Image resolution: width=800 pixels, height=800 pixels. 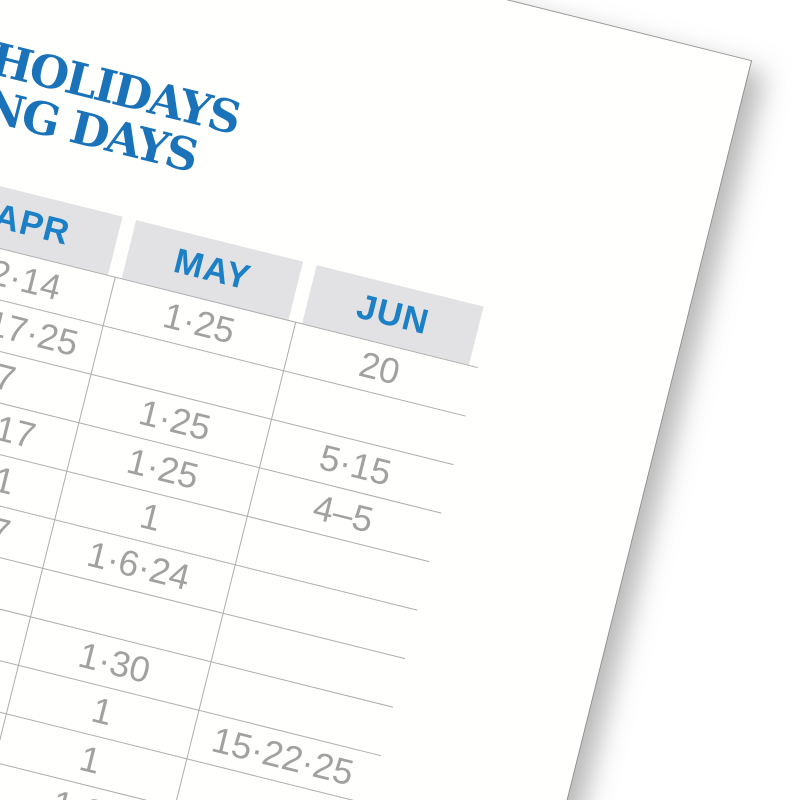 What do you see at coordinates (282, 756) in the screenshot?
I see `table-cell-jun-row9: 15·22·25` at bounding box center [282, 756].